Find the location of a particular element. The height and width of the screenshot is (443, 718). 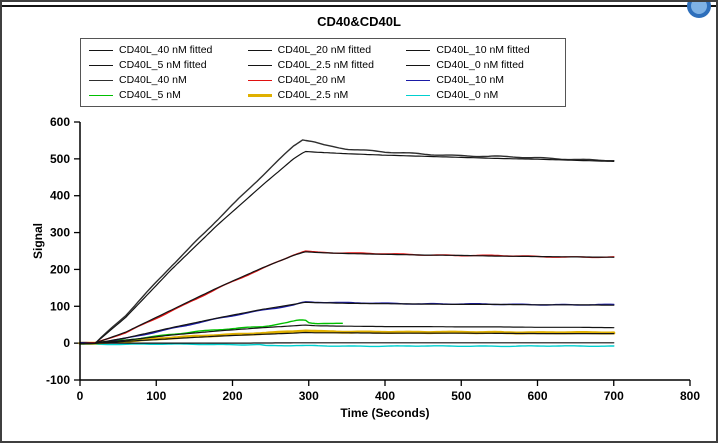

legend-label: CD40L_2.5 nM fitted is located at coordinates (325, 65).